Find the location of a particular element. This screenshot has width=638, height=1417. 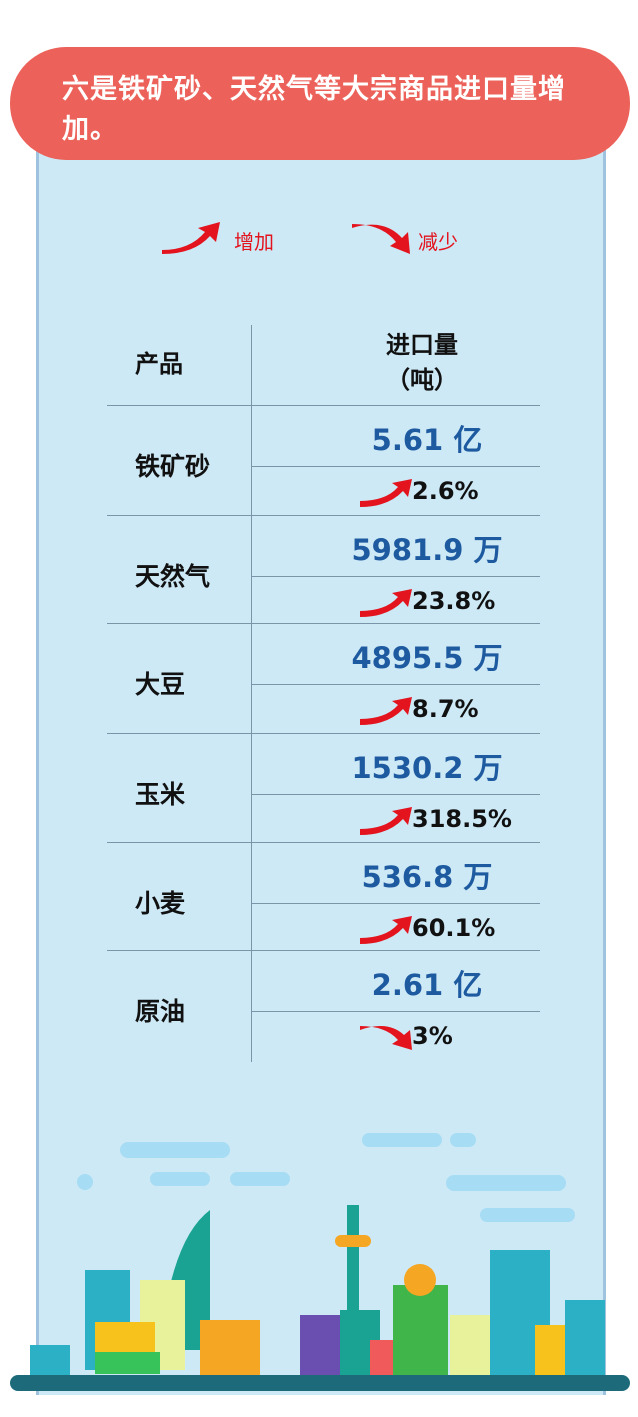

import-volume: 2.61 亿 is located at coordinates (427, 985).